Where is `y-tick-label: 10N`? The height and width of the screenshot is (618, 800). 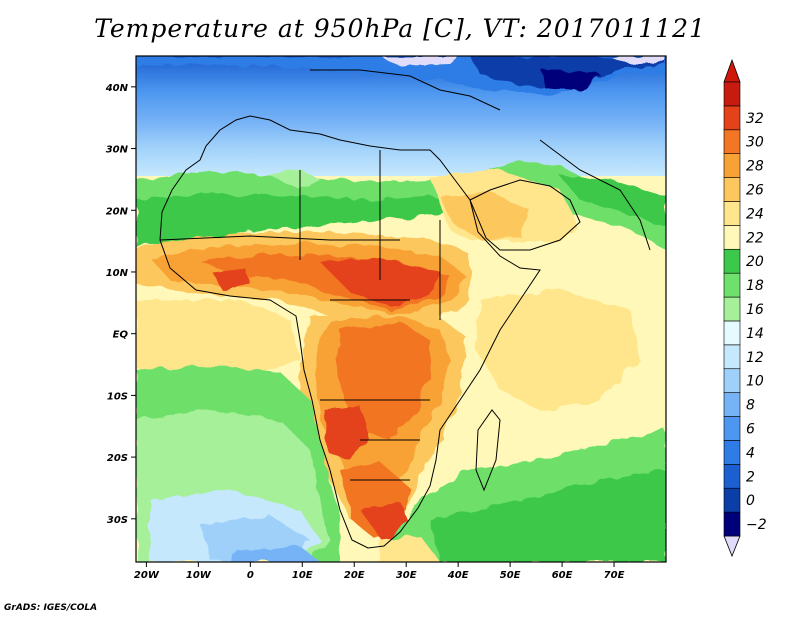
y-tick-label: 10N is located at coordinates (117, 273).